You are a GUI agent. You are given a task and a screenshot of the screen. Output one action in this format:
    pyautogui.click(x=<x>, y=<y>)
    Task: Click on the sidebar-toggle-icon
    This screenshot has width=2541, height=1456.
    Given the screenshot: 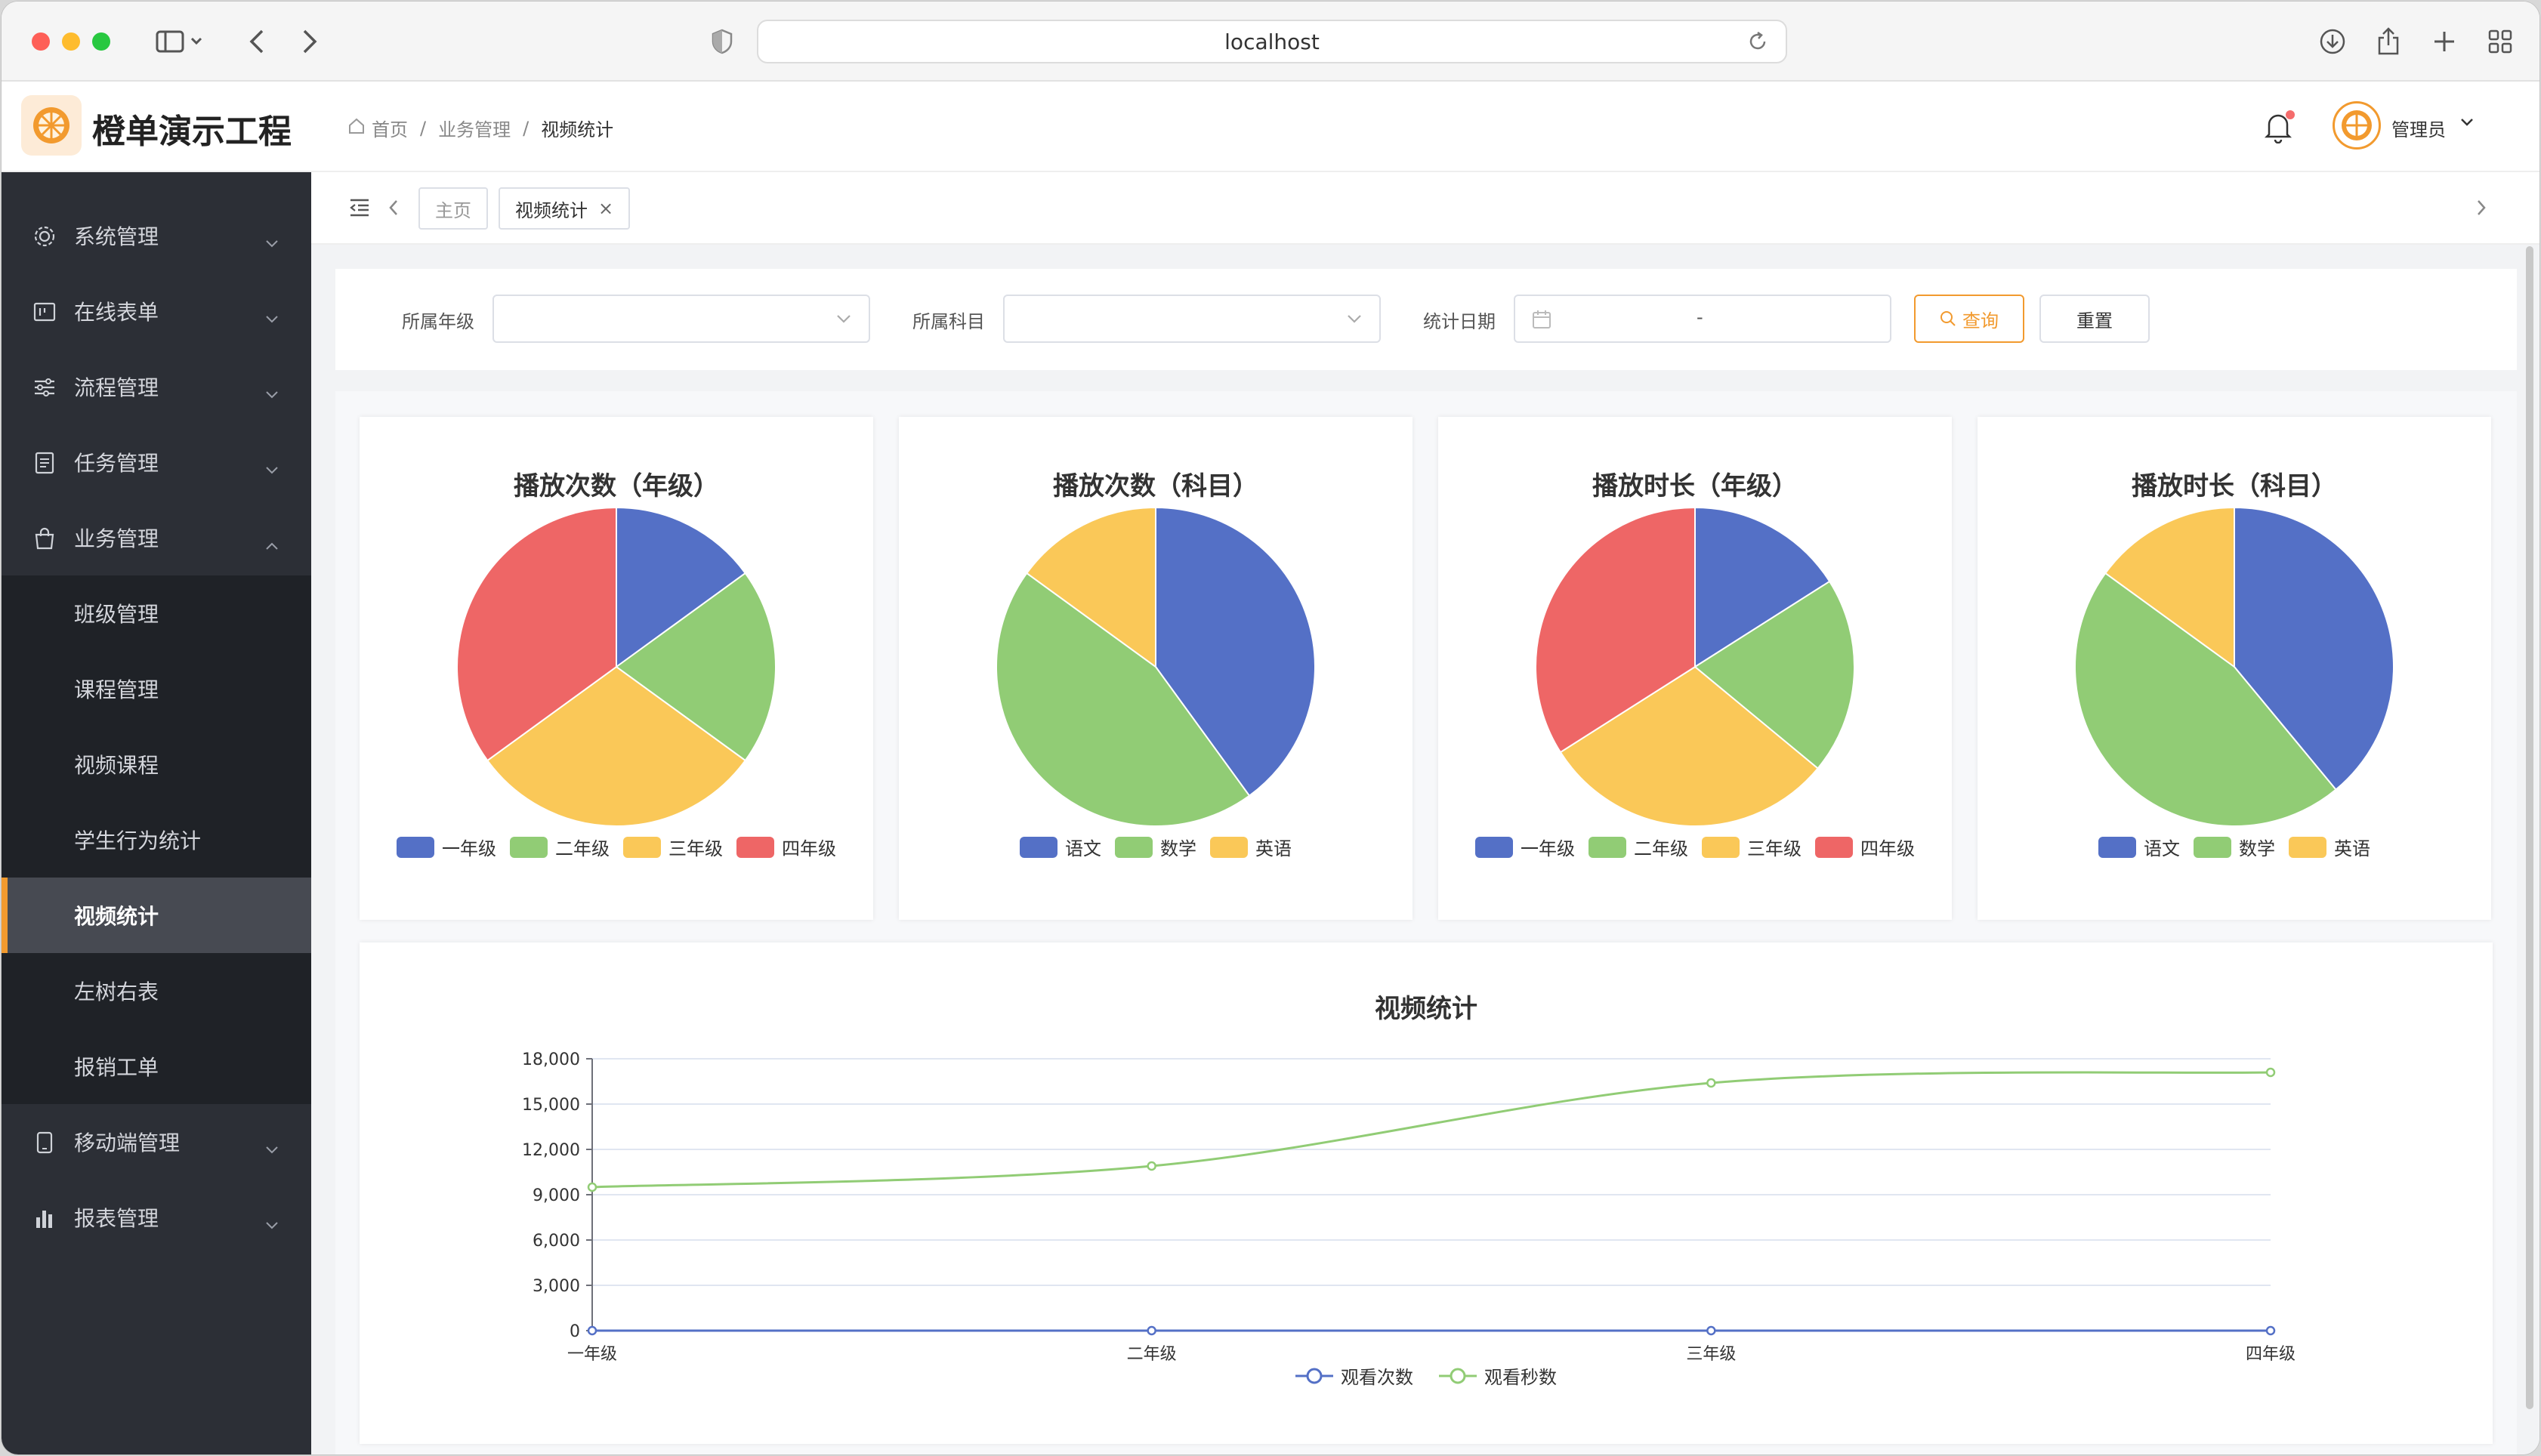 What is the action you would take?
    pyautogui.click(x=180, y=41)
    